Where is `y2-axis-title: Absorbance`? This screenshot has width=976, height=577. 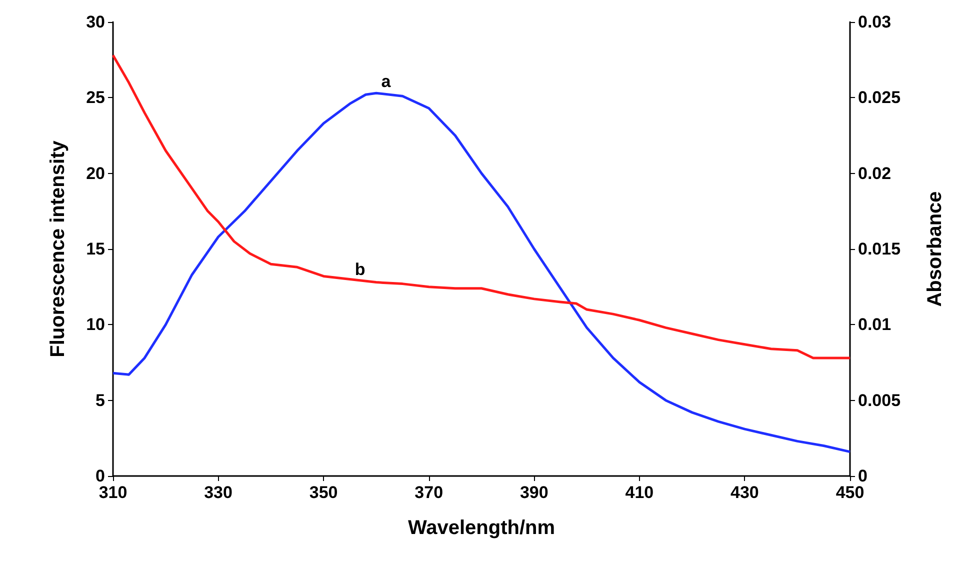 y2-axis-title: Absorbance is located at coordinates (935, 249).